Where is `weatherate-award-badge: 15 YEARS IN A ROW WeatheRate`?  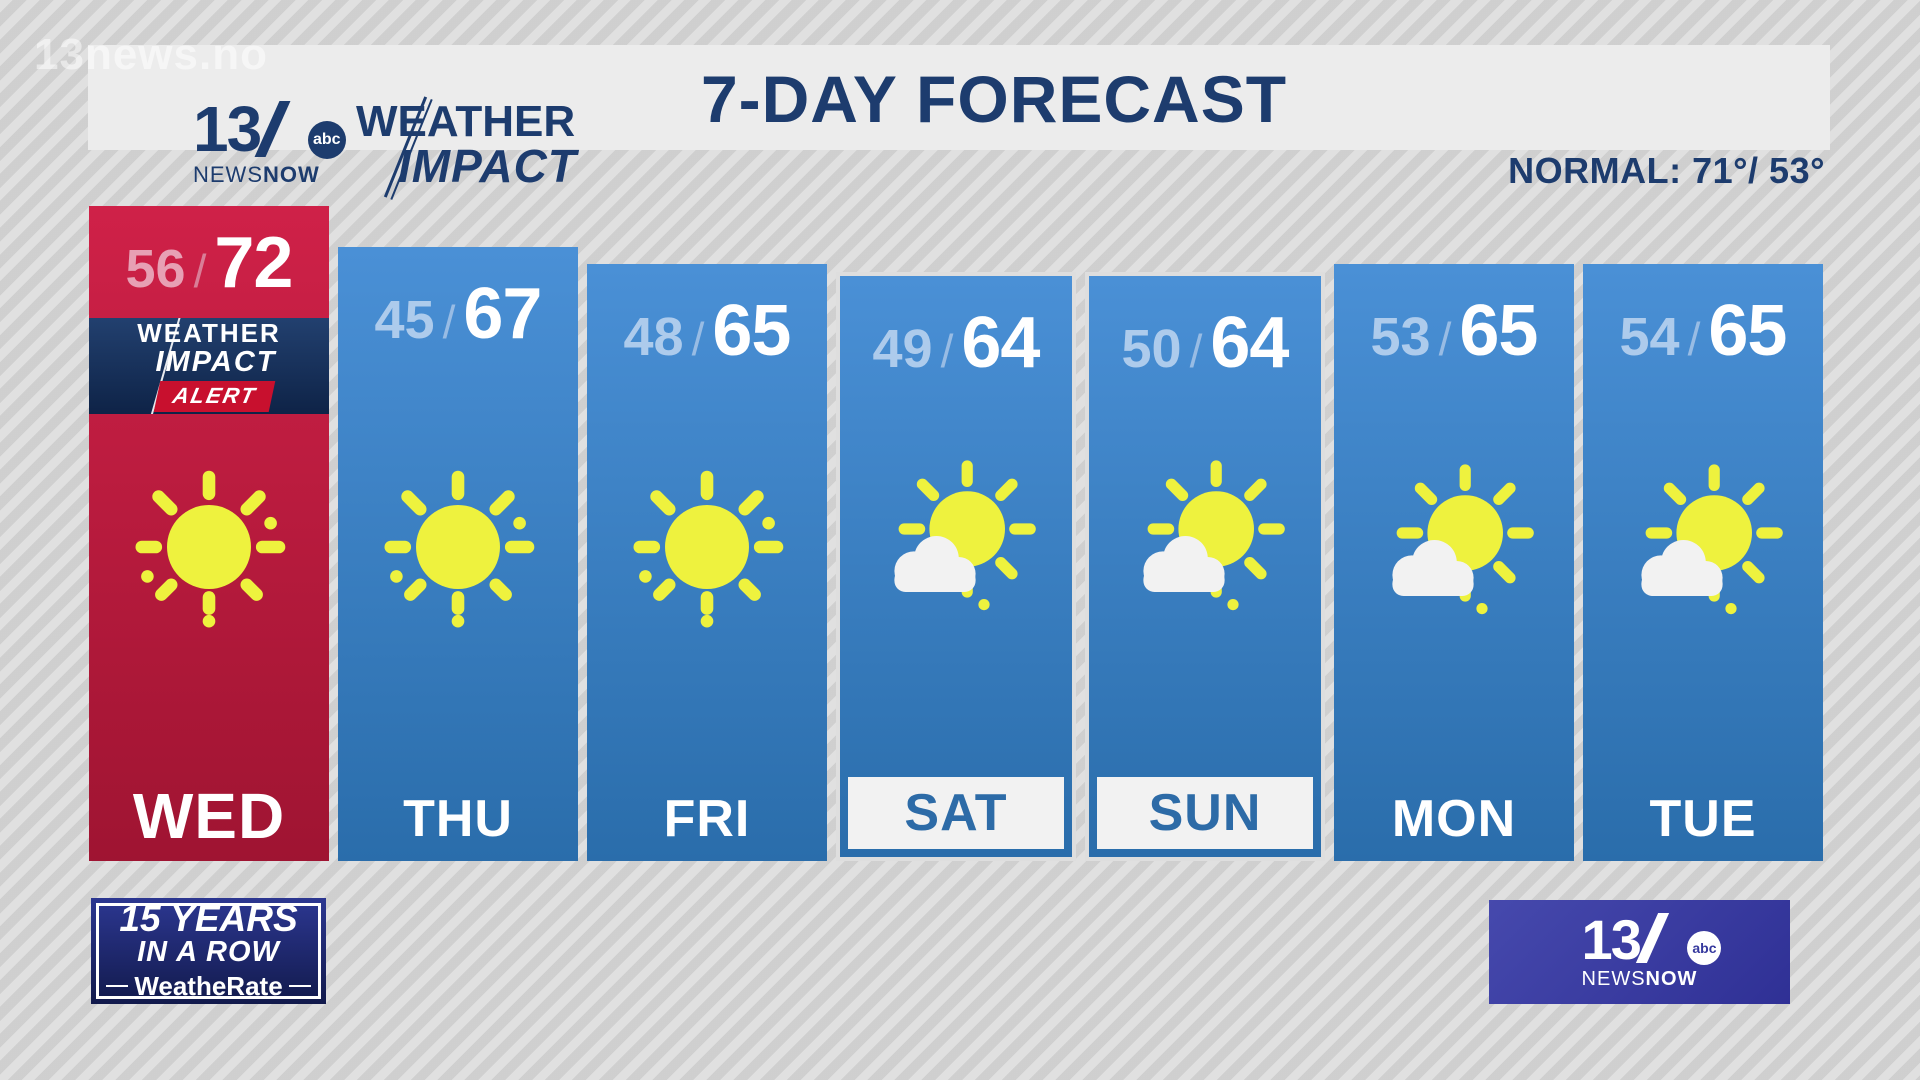 weatherate-award-badge: 15 YEARS IN A ROW WeatheRate is located at coordinates (208, 951).